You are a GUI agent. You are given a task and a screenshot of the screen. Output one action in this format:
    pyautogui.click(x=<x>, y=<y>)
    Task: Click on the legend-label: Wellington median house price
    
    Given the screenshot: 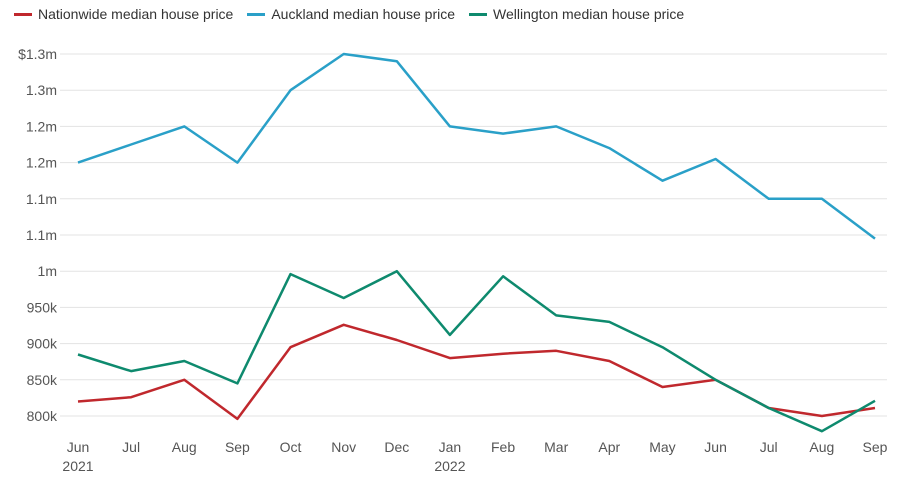 What is the action you would take?
    pyautogui.click(x=589, y=14)
    